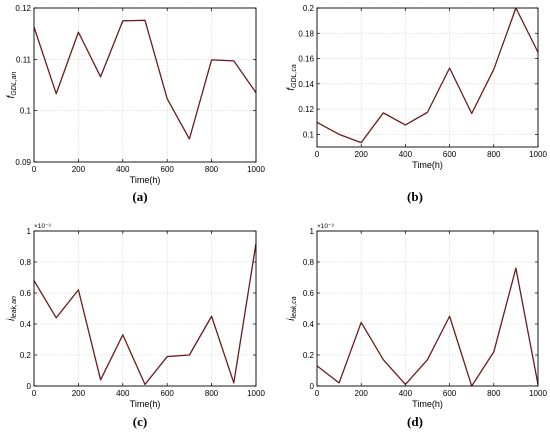  What do you see at coordinates (306, 84) in the screenshot?
I see `y-tick-label: 0.14` at bounding box center [306, 84].